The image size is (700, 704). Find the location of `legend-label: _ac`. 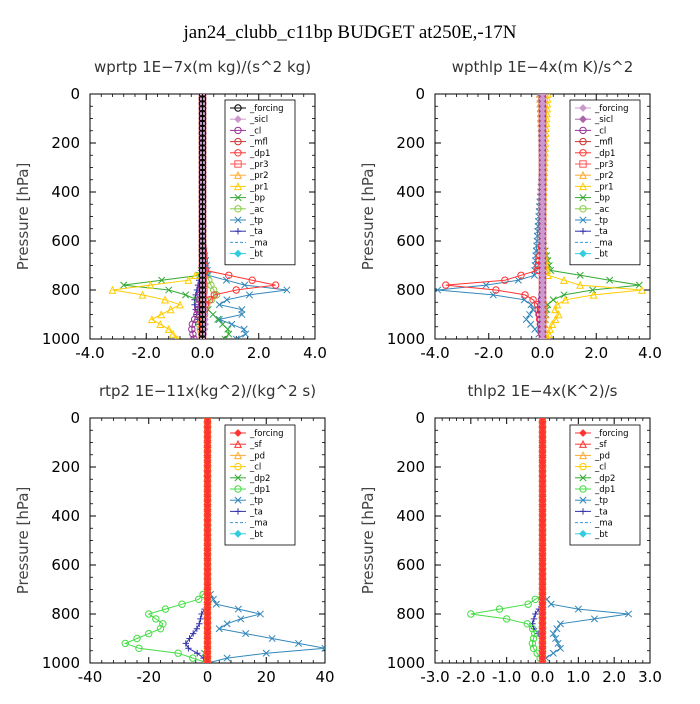

legend-label: _ac is located at coordinates (256, 210).